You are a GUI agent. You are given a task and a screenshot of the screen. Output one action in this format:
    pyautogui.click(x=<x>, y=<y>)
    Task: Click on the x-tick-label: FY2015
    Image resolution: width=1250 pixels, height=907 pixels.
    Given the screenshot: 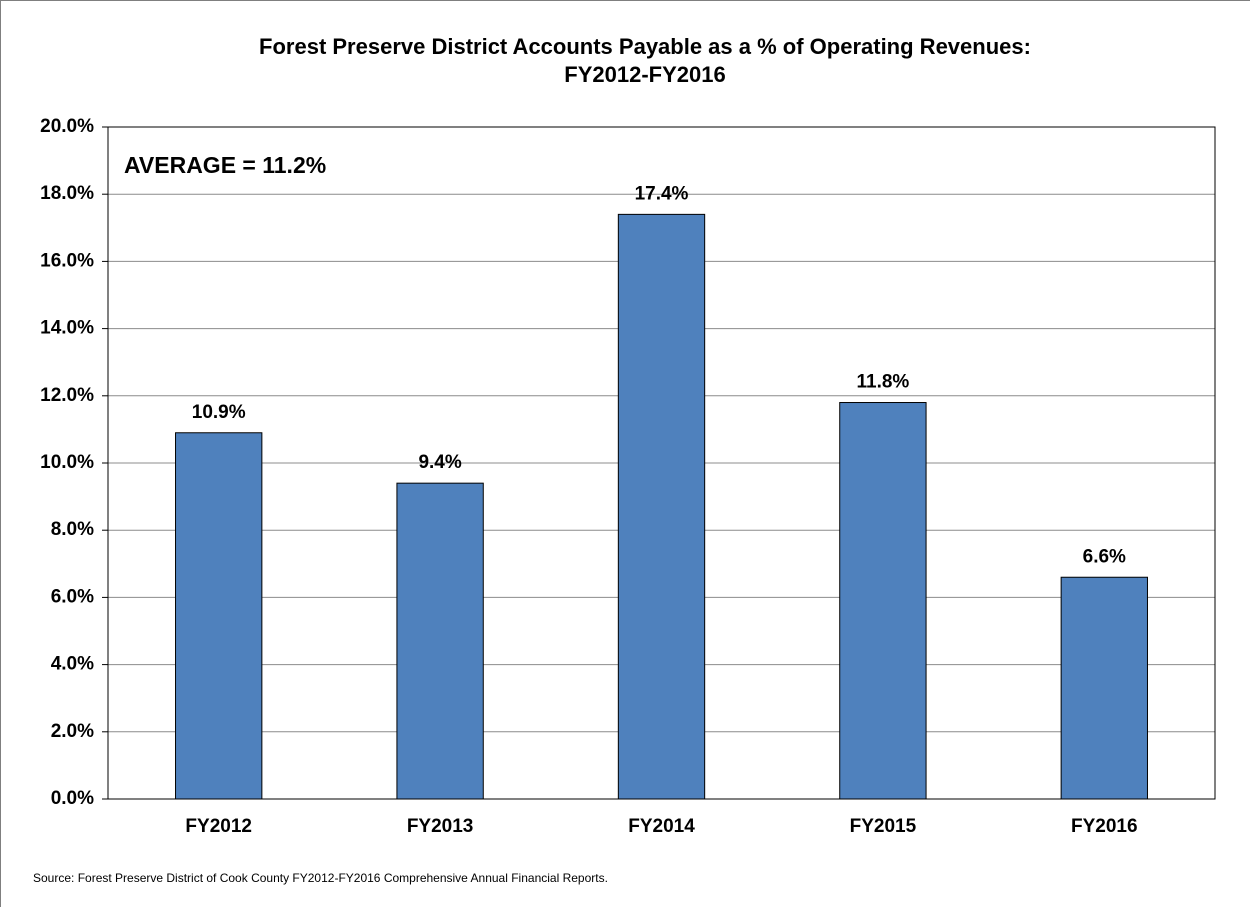 What is the action you would take?
    pyautogui.click(x=883, y=826)
    